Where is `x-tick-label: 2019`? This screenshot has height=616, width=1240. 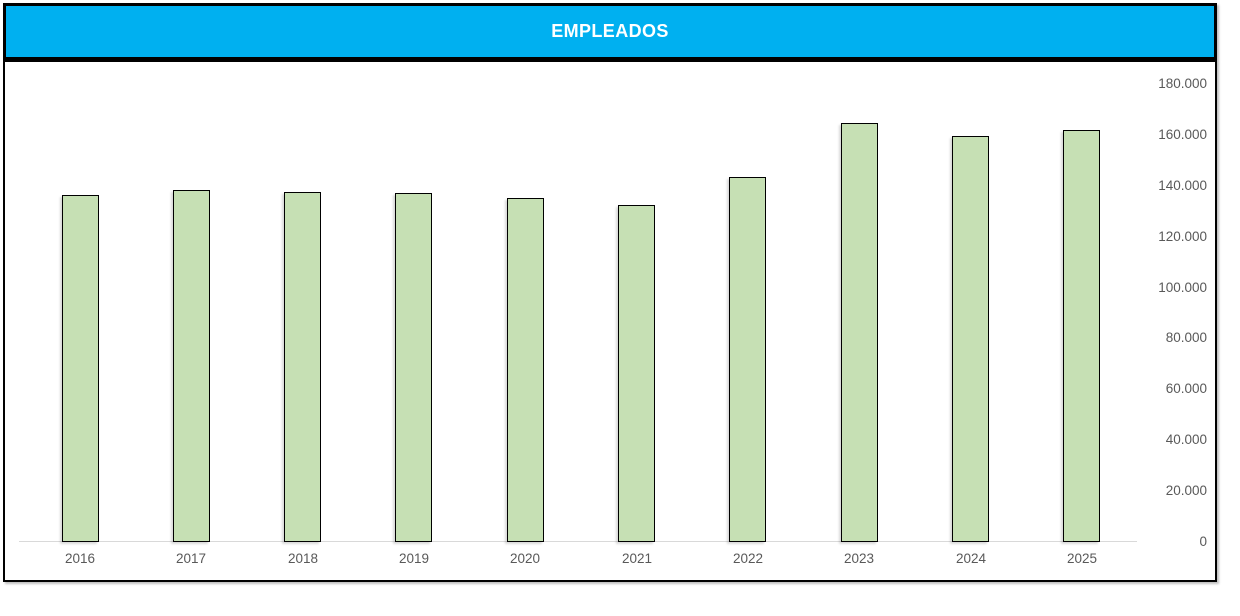
x-tick-label: 2019 is located at coordinates (414, 558).